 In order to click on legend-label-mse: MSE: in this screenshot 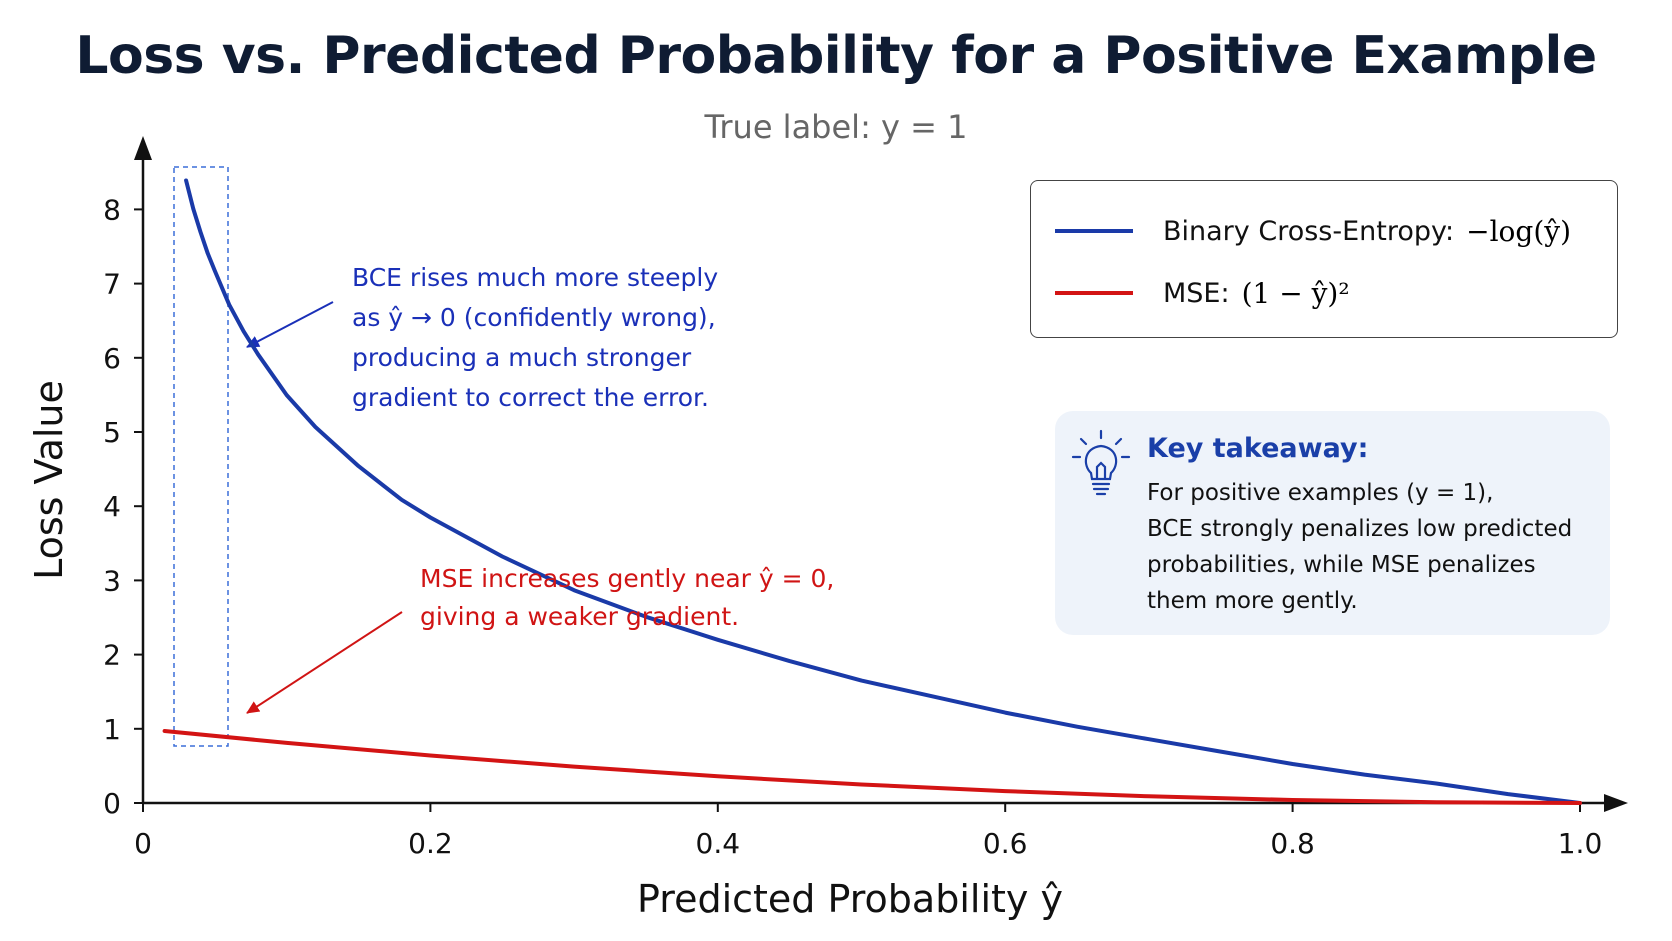, I will do `click(1196, 293)`.